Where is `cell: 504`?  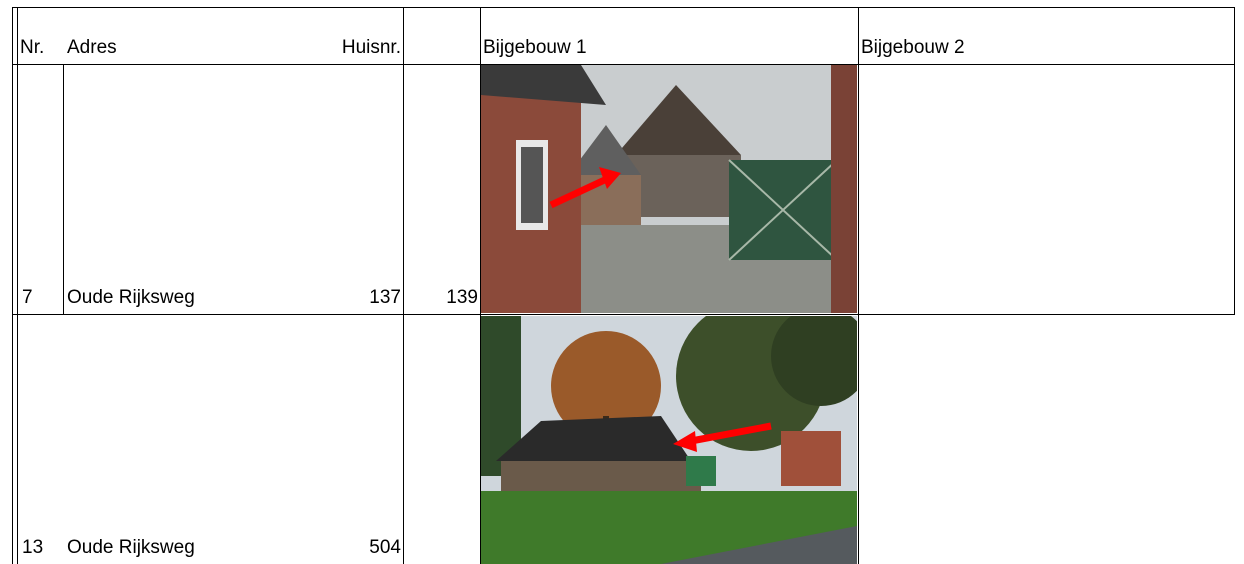 cell: 504 is located at coordinates (385, 547).